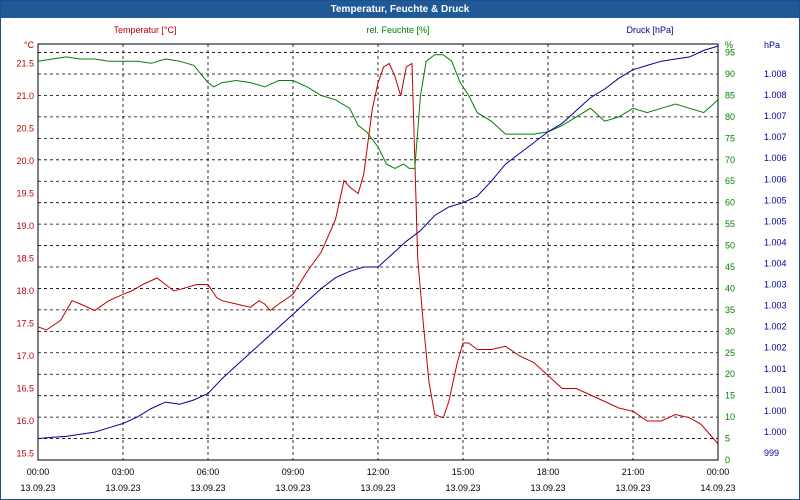  I want to click on humidity-tick-label: 0, so click(727, 460).